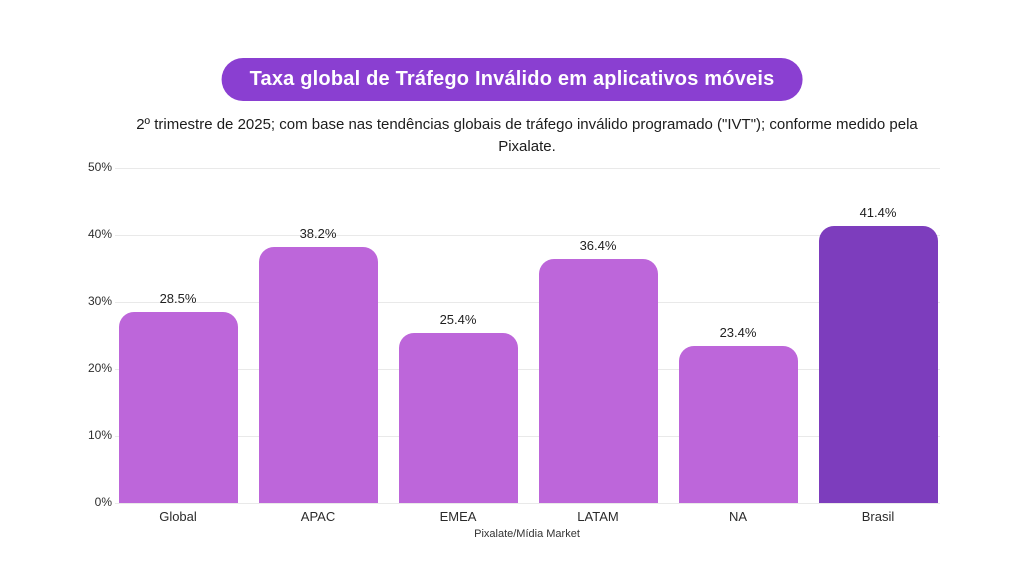  I want to click on bar-value-label: 23.4%, so click(738, 333).